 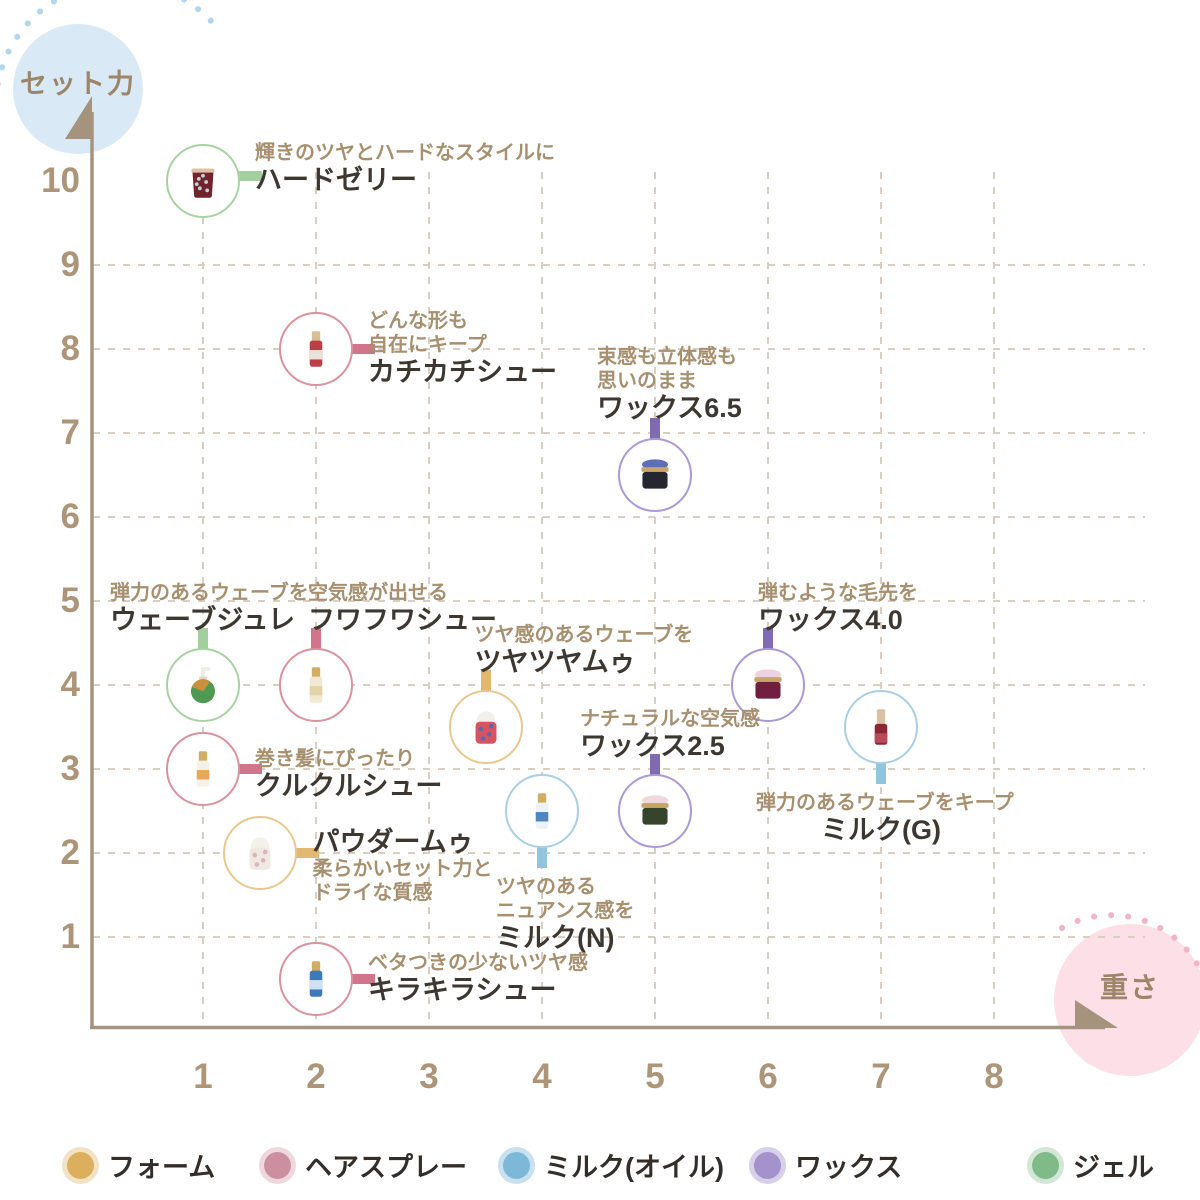 What do you see at coordinates (203, 1076) in the screenshot?
I see `x-tick-label: 1` at bounding box center [203, 1076].